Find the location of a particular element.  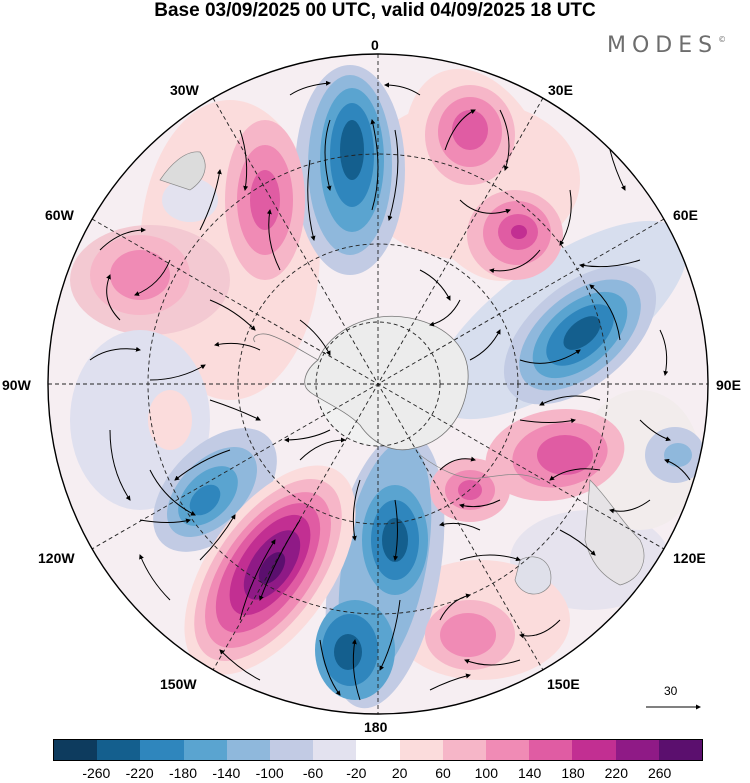

positive-anomaly-northeast is located at coordinates (483, 175).